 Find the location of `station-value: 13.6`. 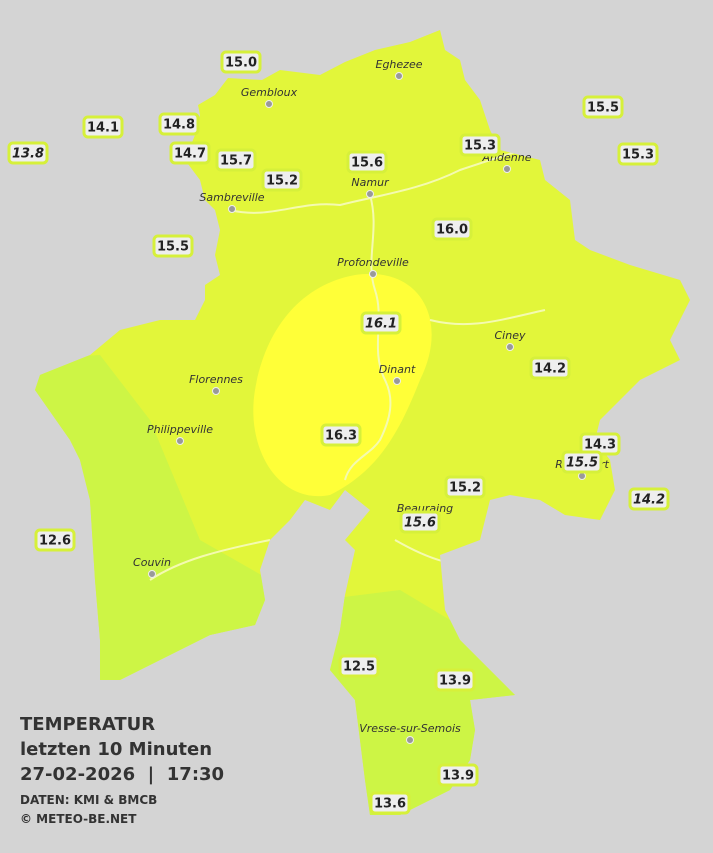

station-value: 13.6 is located at coordinates (390, 804).